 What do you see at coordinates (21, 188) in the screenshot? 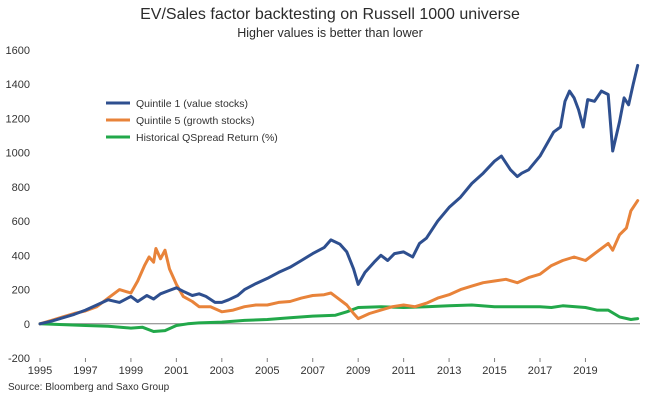
I see `y-tick-label: 800` at bounding box center [21, 188].